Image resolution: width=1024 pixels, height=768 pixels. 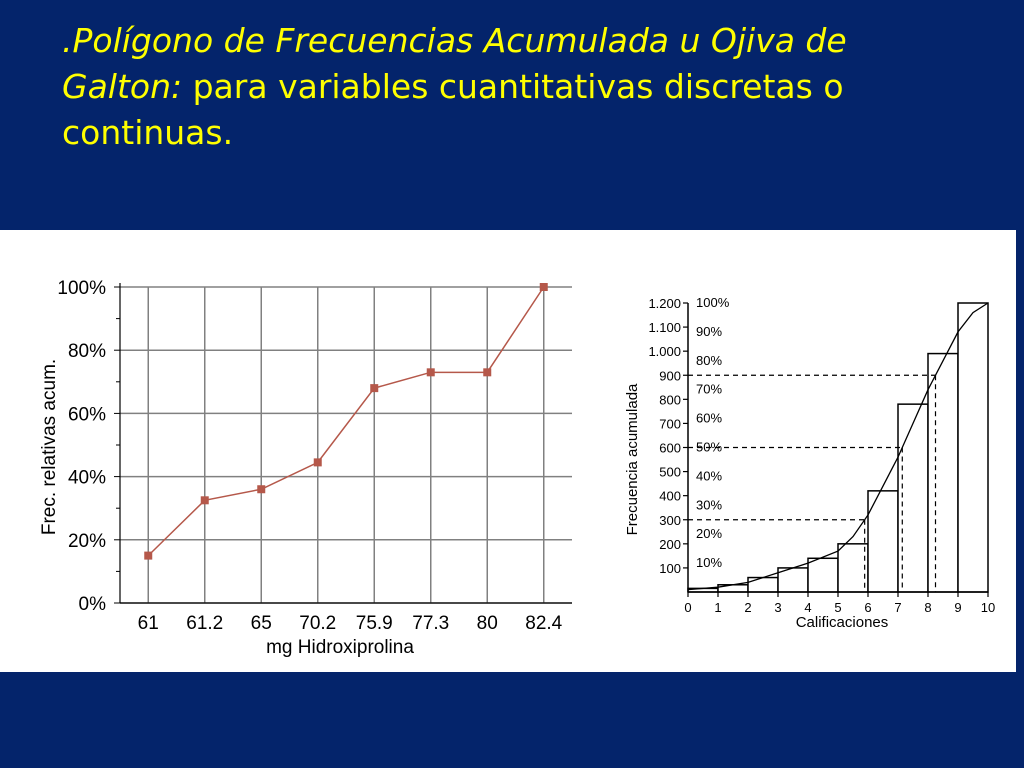 I want to click on y-tick-label: 300, so click(x=670, y=520).